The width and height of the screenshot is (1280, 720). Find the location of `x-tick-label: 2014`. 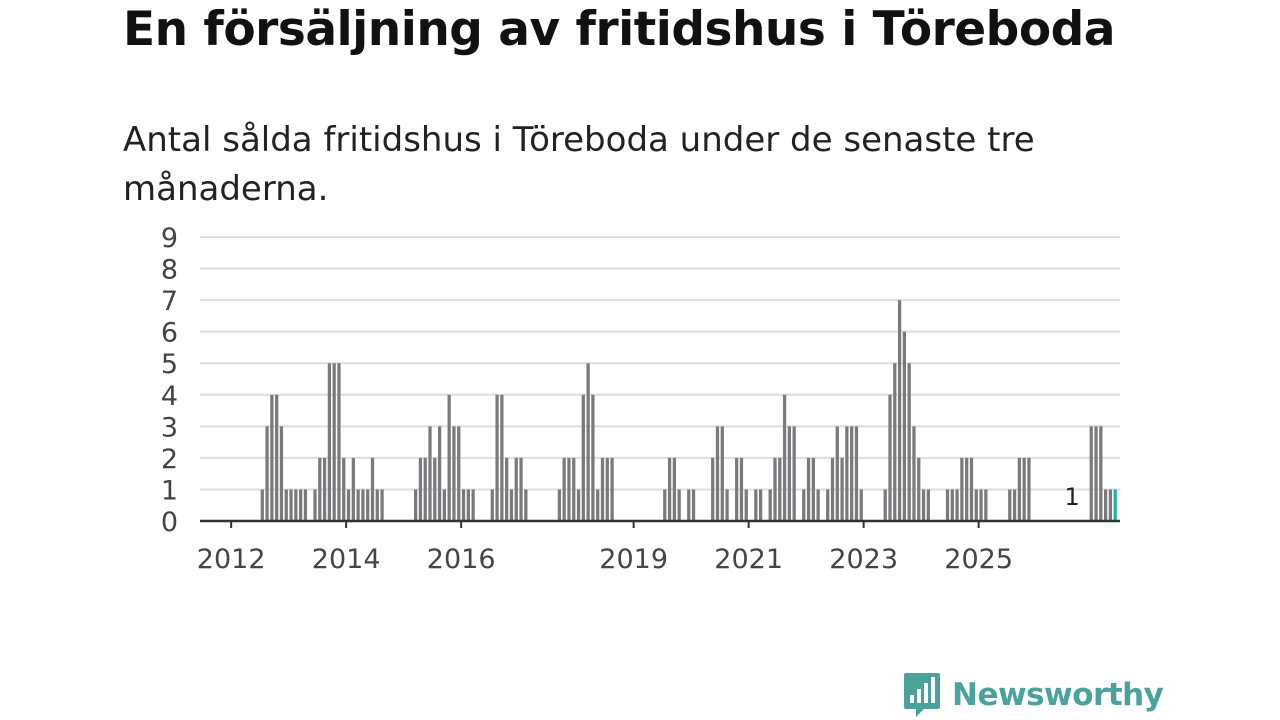

x-tick-label: 2014 is located at coordinates (346, 559).